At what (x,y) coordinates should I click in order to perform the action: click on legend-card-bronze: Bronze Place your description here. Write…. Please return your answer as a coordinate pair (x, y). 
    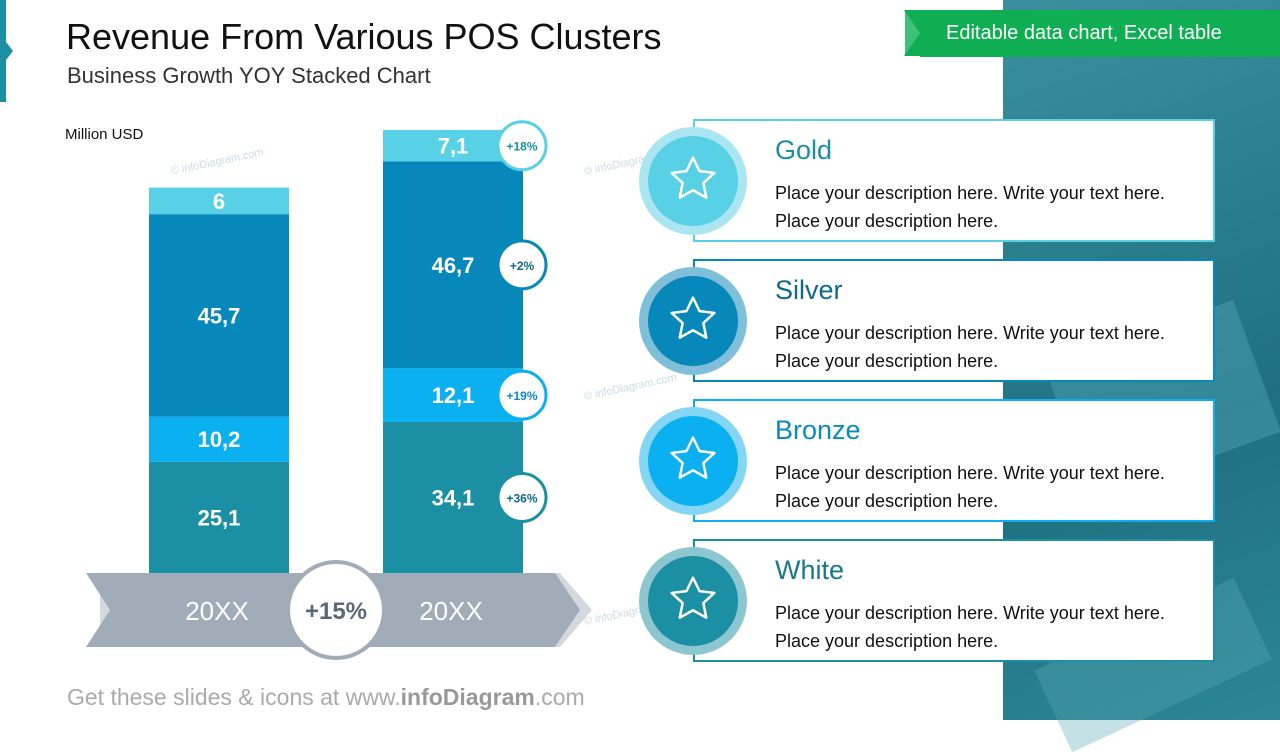
    Looking at the image, I should click on (954, 460).